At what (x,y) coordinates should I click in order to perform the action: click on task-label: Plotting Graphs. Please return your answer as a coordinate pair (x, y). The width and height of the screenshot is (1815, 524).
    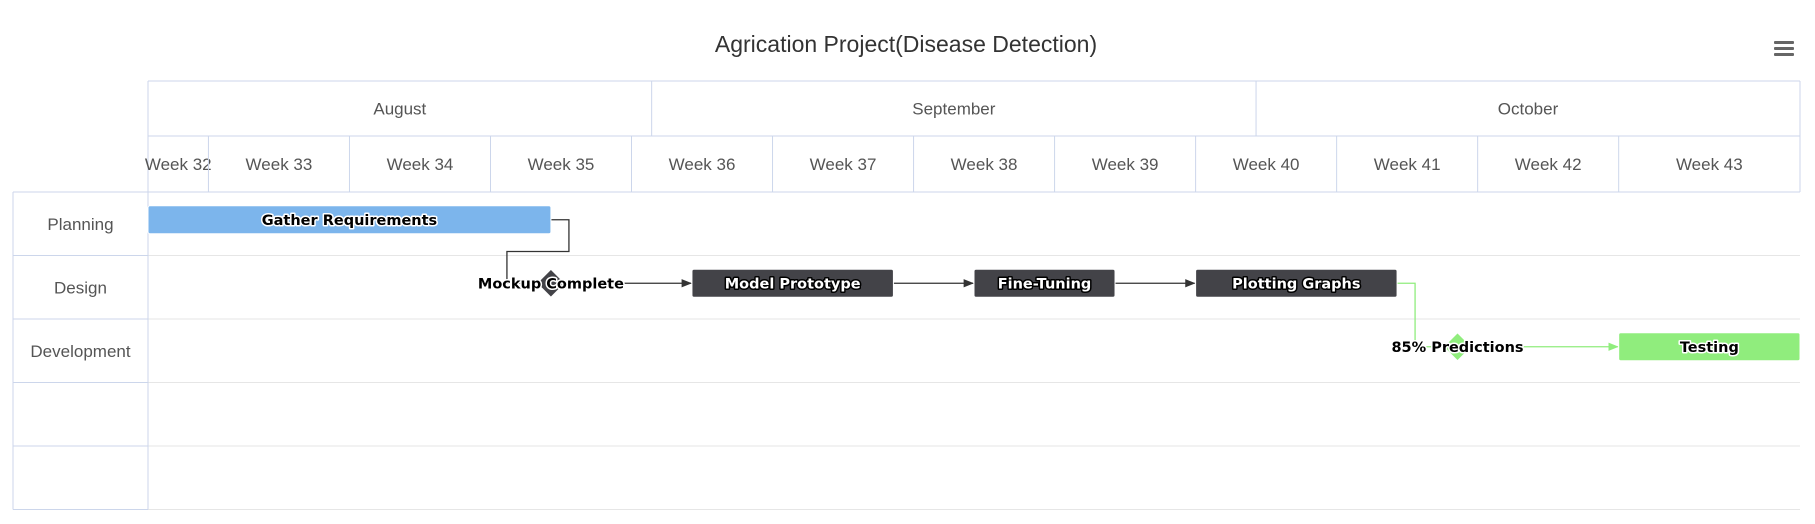
    Looking at the image, I should click on (1296, 284).